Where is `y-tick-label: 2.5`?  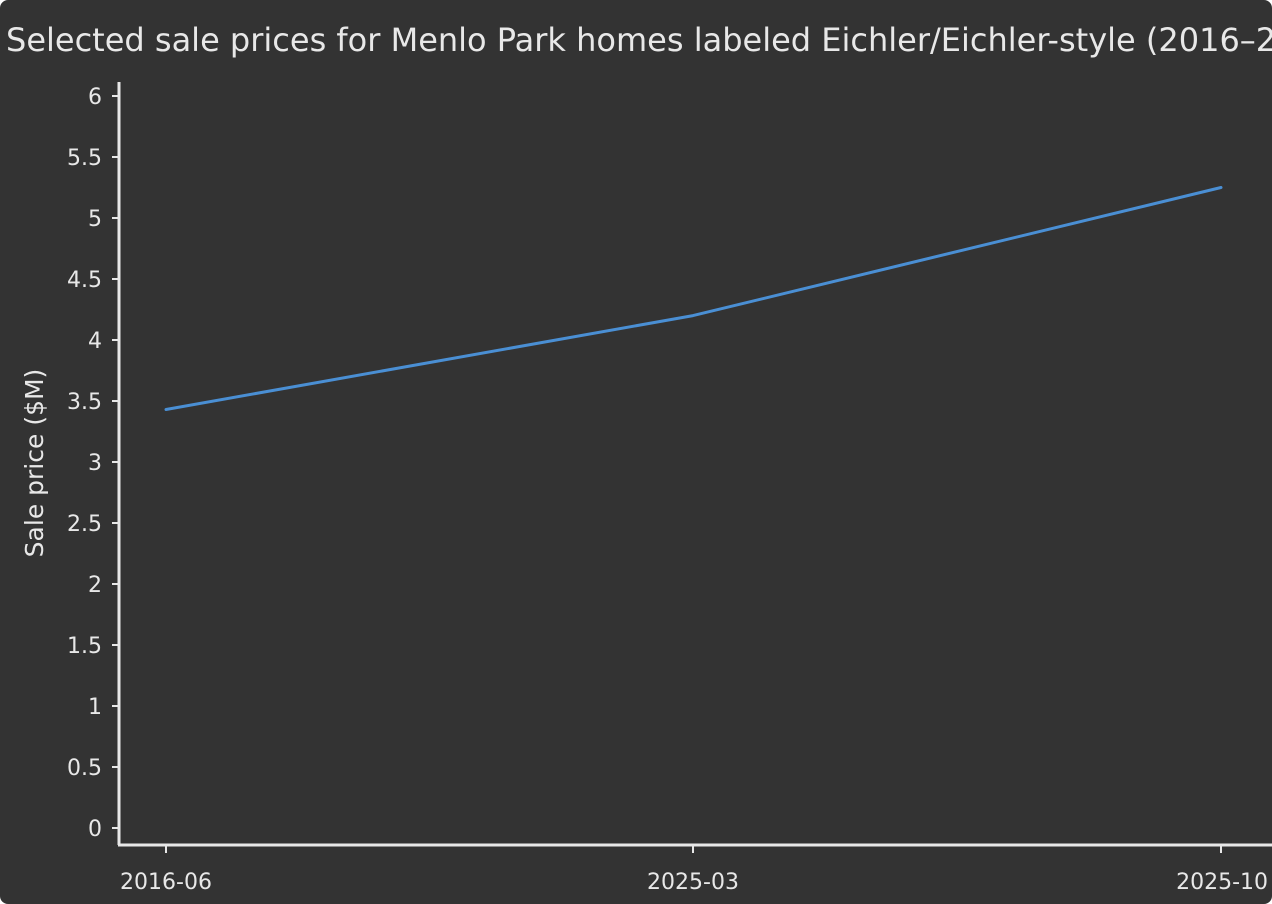 y-tick-label: 2.5 is located at coordinates (84, 524).